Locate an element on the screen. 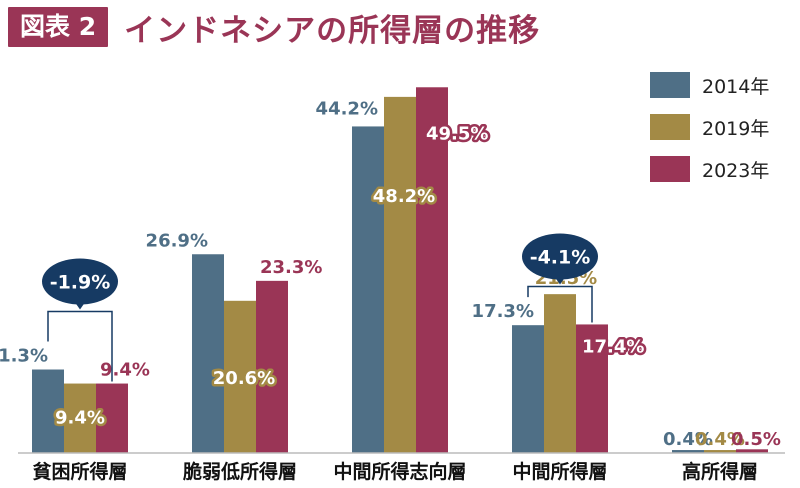 This screenshot has width=800, height=488. bar-1-2023年 is located at coordinates (272, 366).